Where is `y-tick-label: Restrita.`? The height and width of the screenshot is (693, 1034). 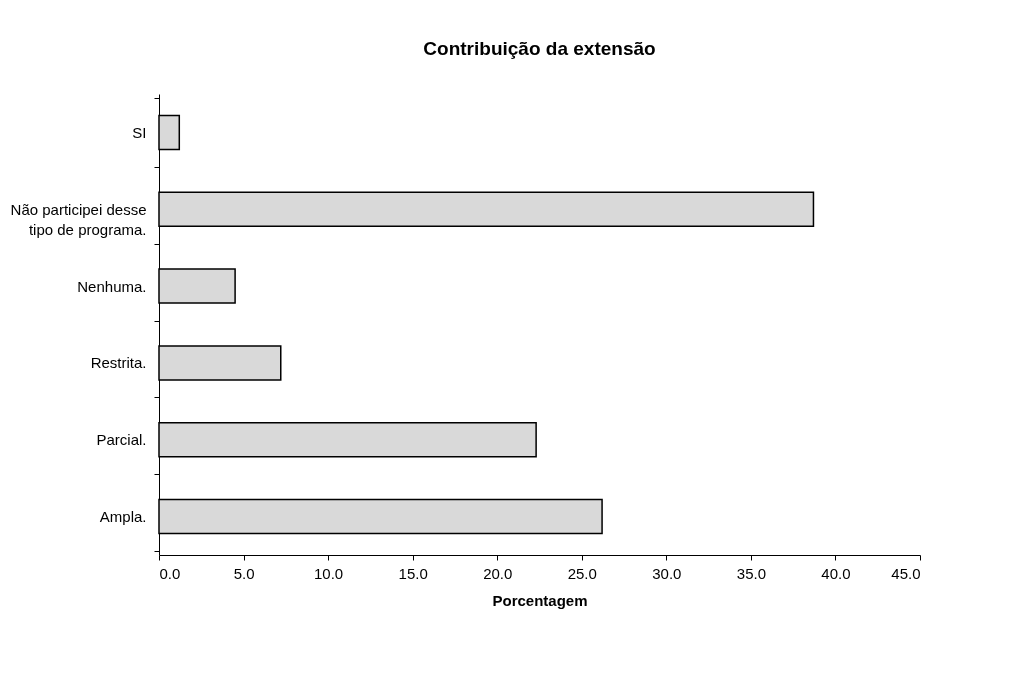
y-tick-label: Restrita. is located at coordinates (118, 363).